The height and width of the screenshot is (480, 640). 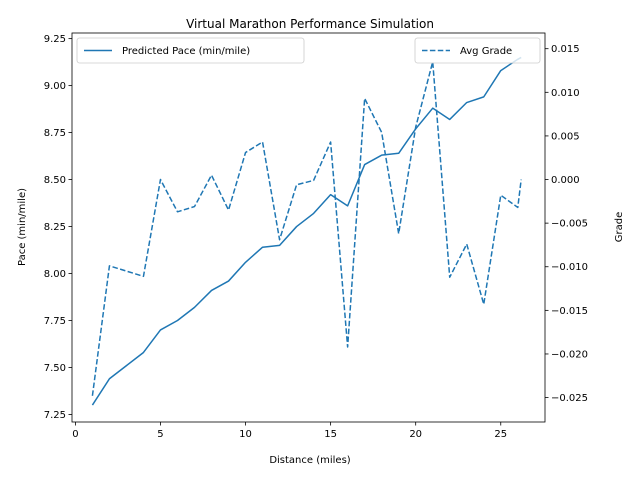 I want to click on y-tick-label: 9.00, so click(x=55, y=86).